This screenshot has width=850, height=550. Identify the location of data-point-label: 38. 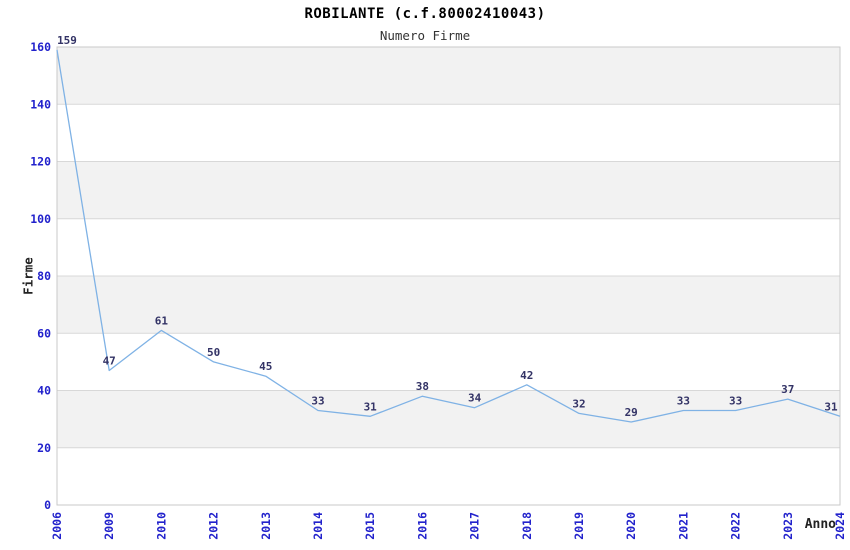
(422, 386).